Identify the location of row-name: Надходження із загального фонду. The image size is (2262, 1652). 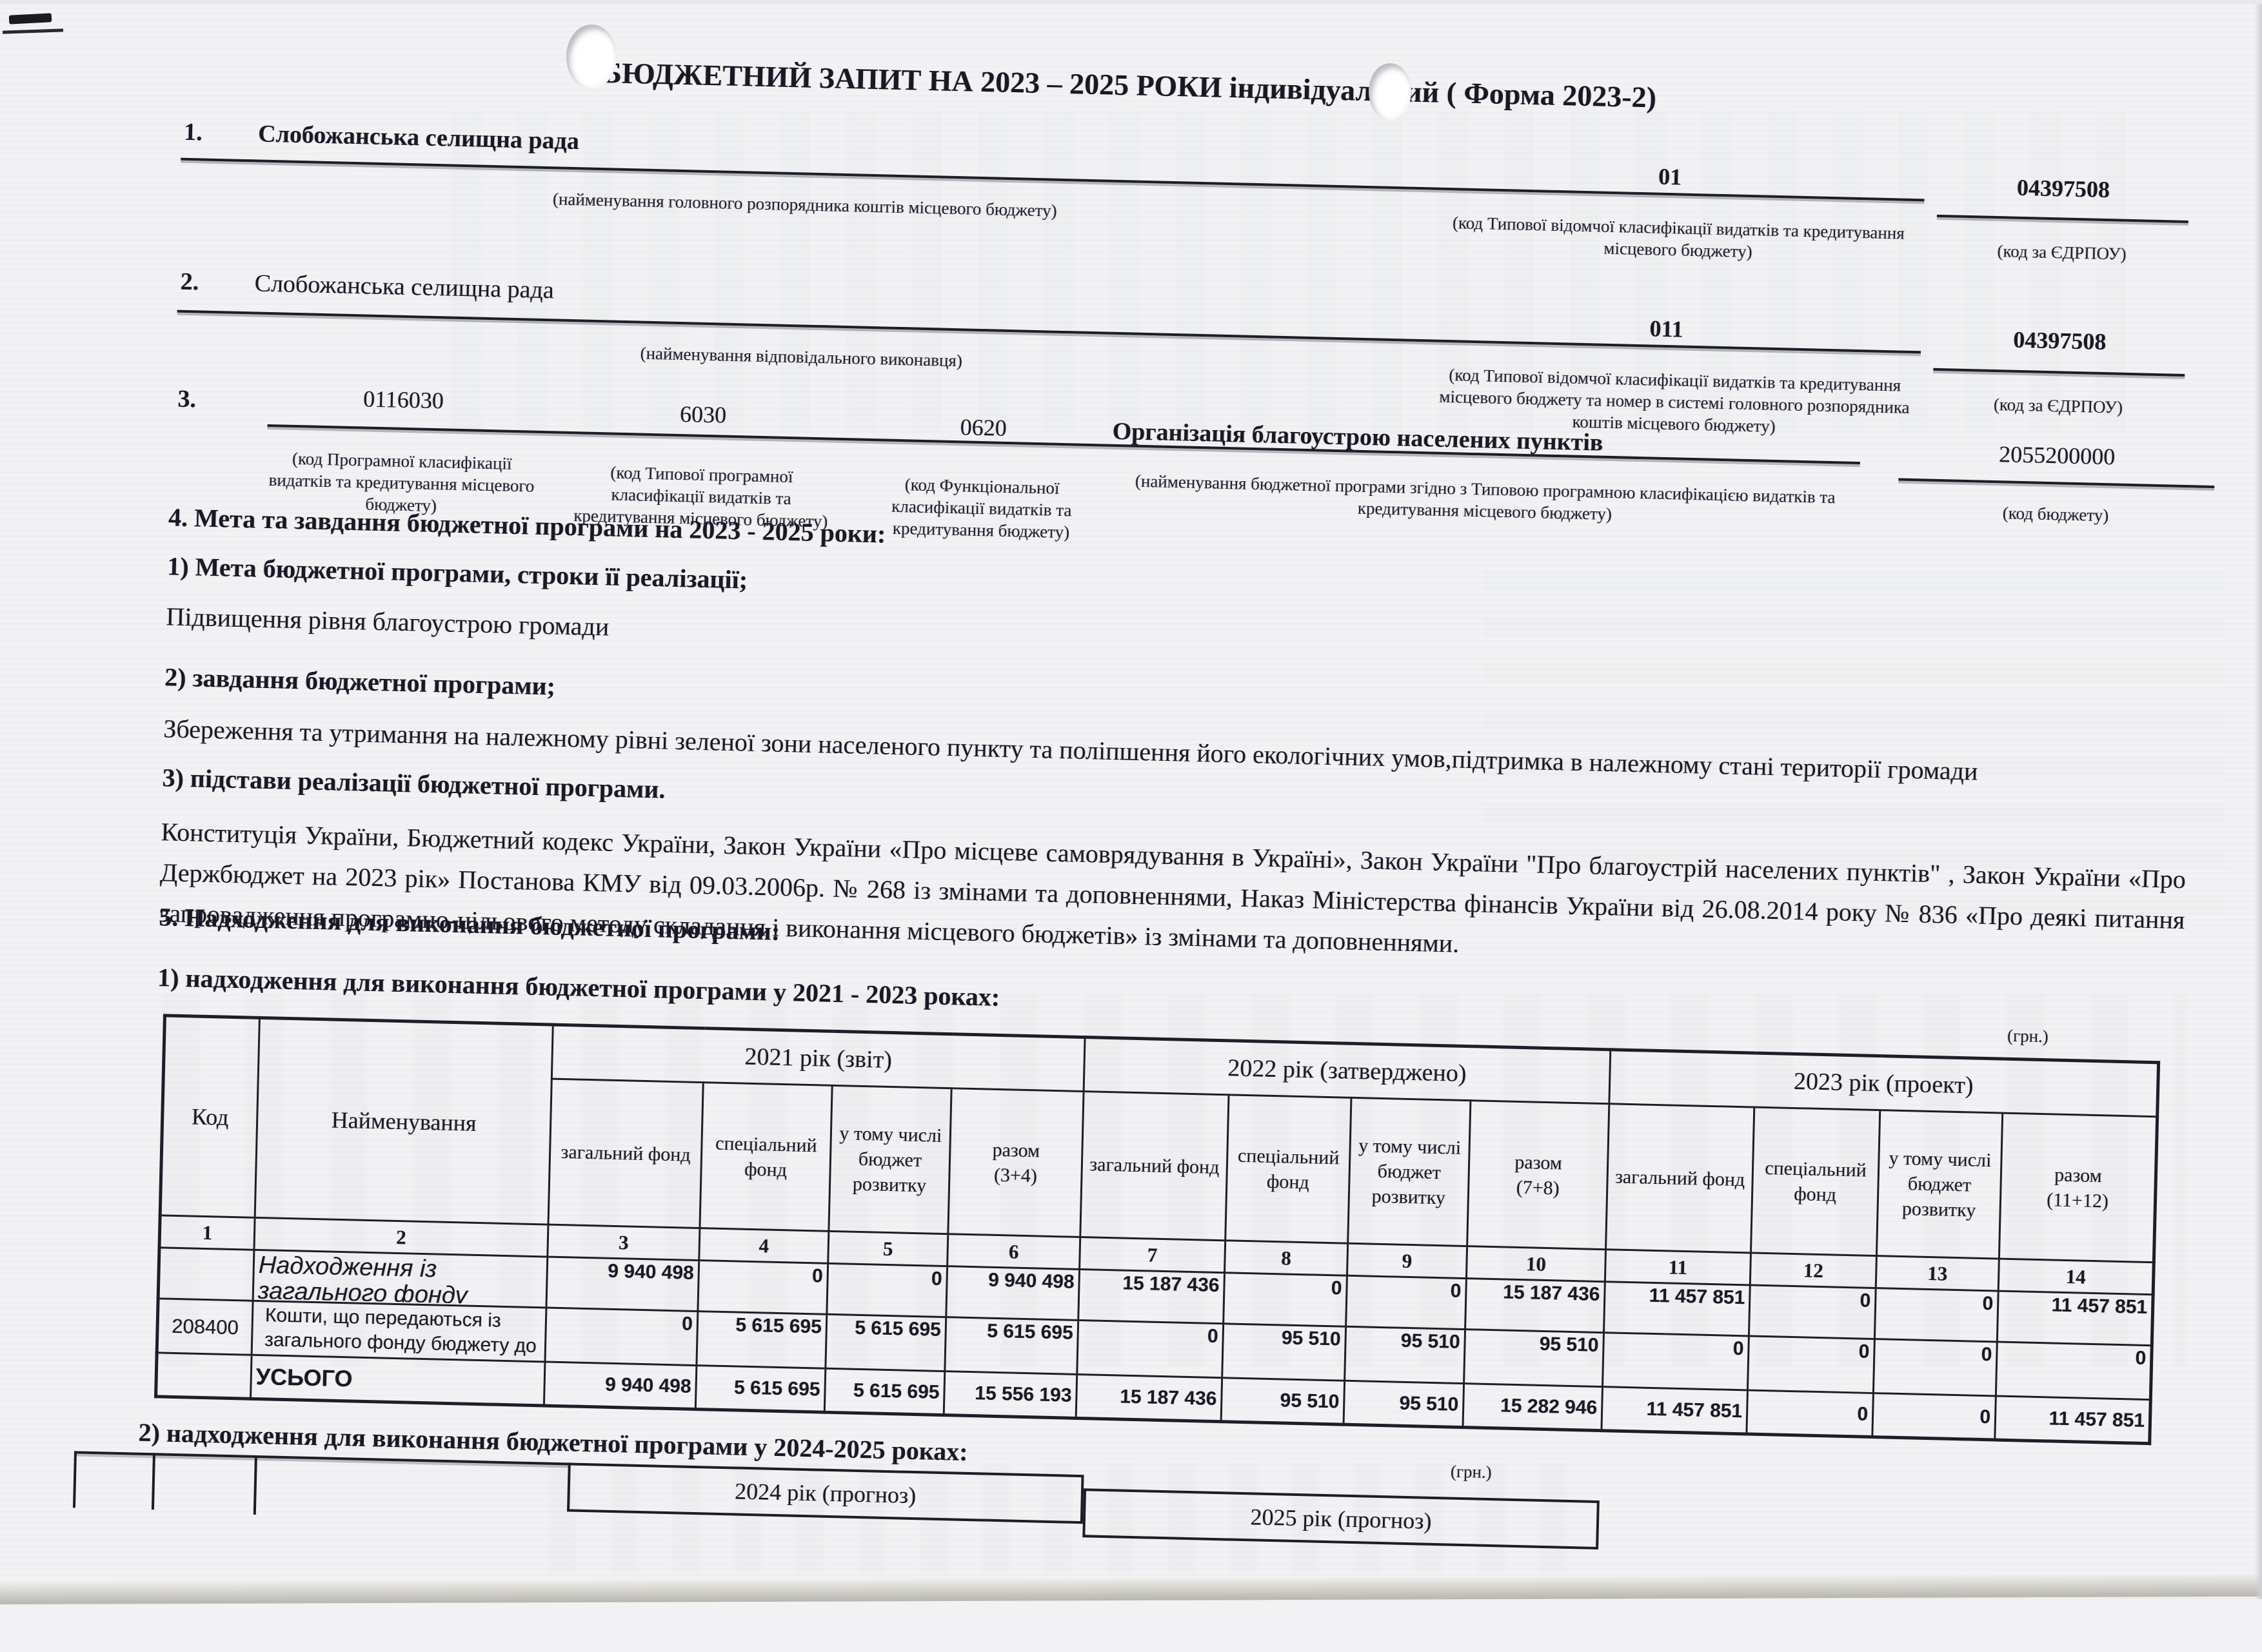
(362, 1279).